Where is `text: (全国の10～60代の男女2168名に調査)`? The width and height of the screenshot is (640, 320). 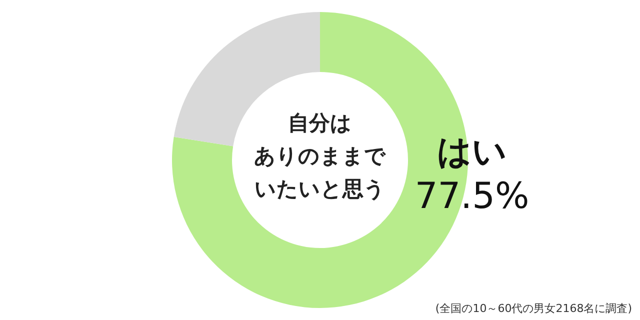 text: (全国の10～60代の男女2168名に調査) is located at coordinates (533, 308).